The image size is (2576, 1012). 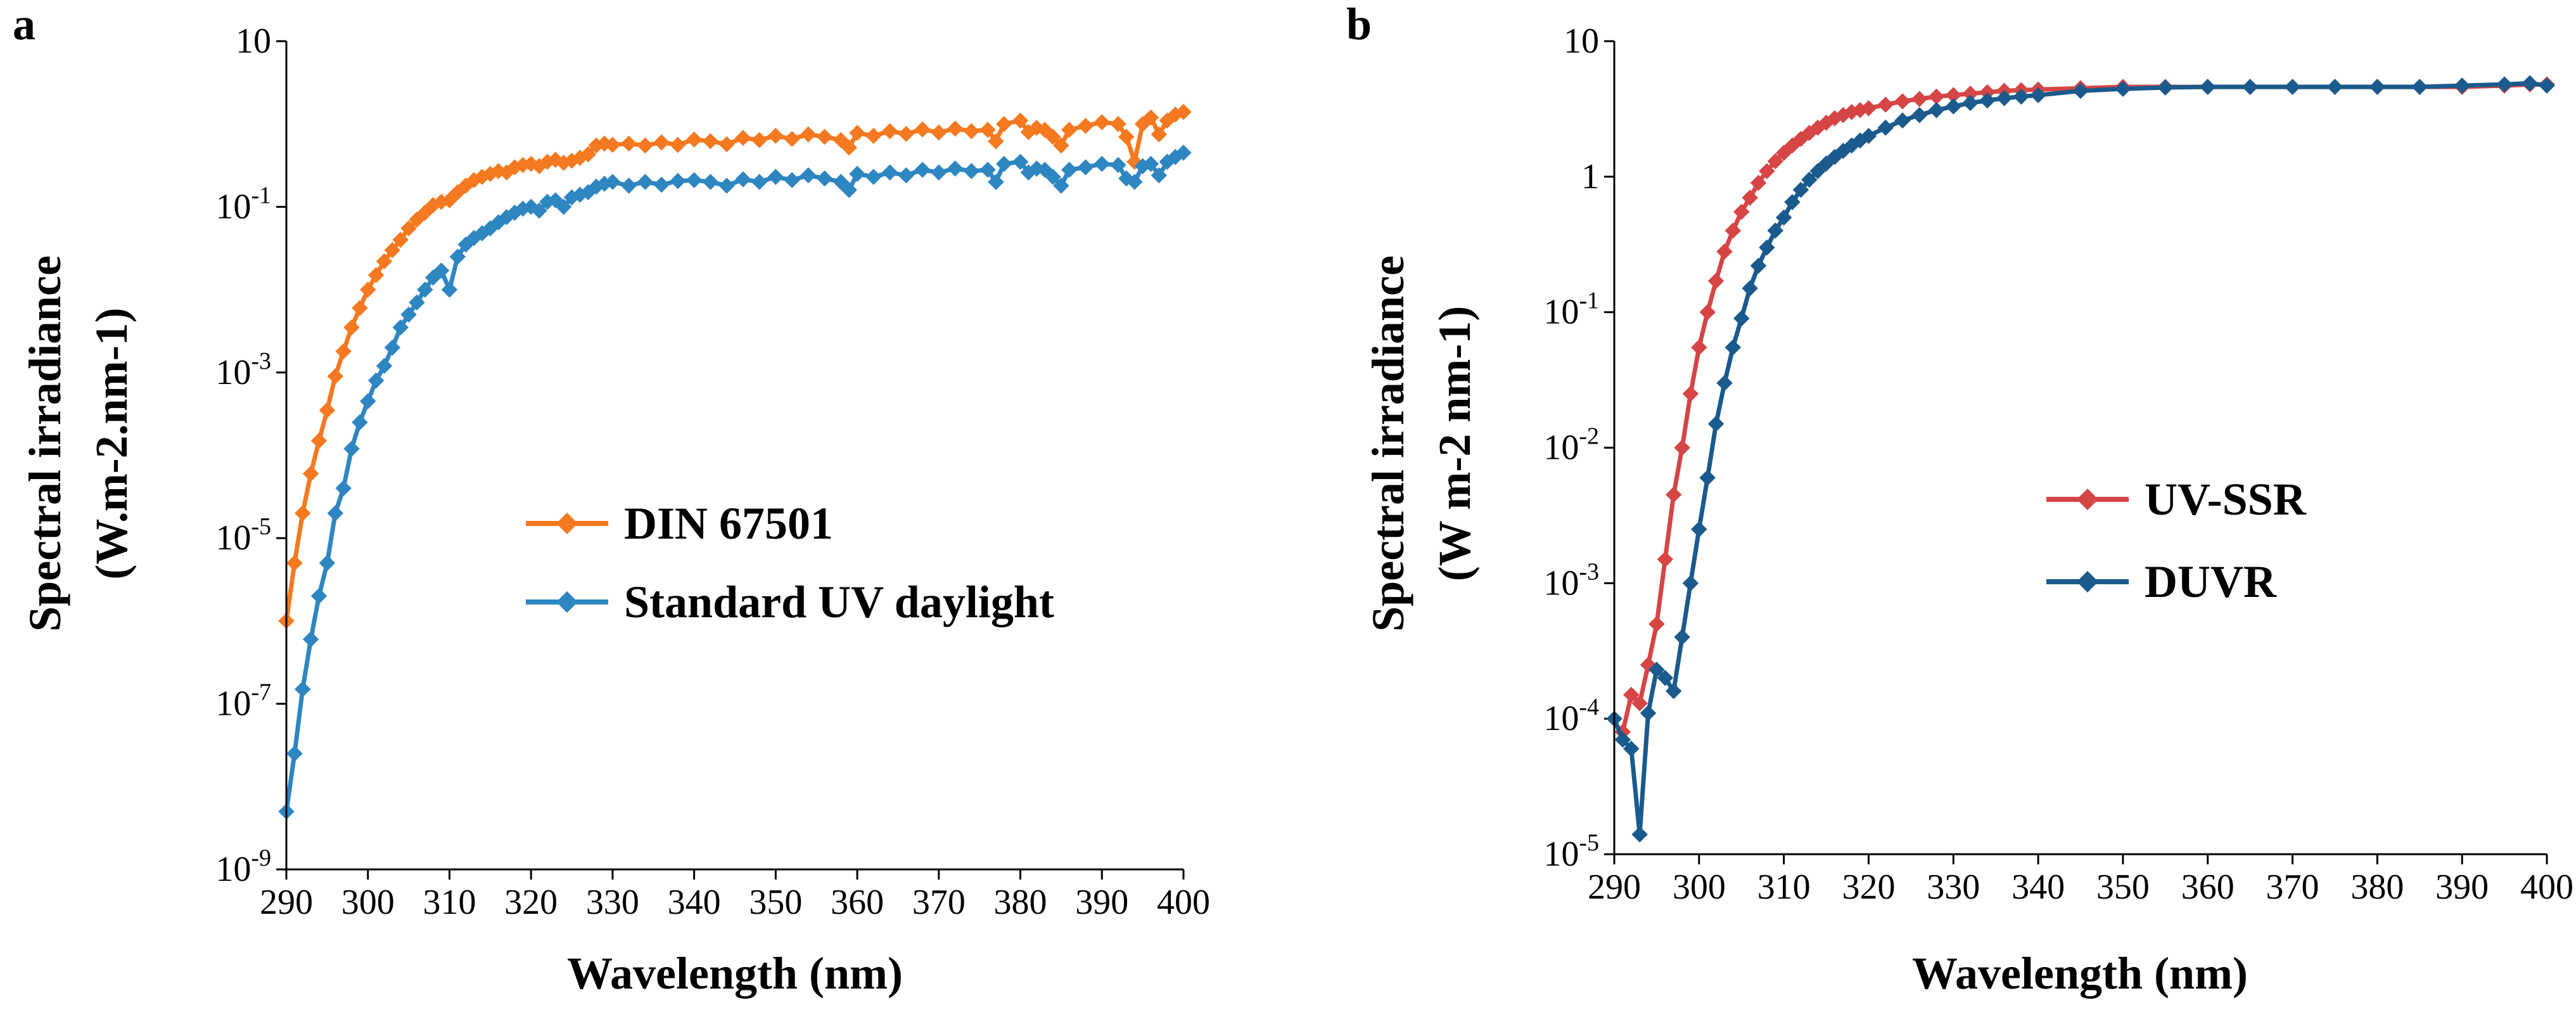 What do you see at coordinates (1388, 444) in the screenshot?
I see `panel-b-y-title-line1: Spectral irradiance` at bounding box center [1388, 444].